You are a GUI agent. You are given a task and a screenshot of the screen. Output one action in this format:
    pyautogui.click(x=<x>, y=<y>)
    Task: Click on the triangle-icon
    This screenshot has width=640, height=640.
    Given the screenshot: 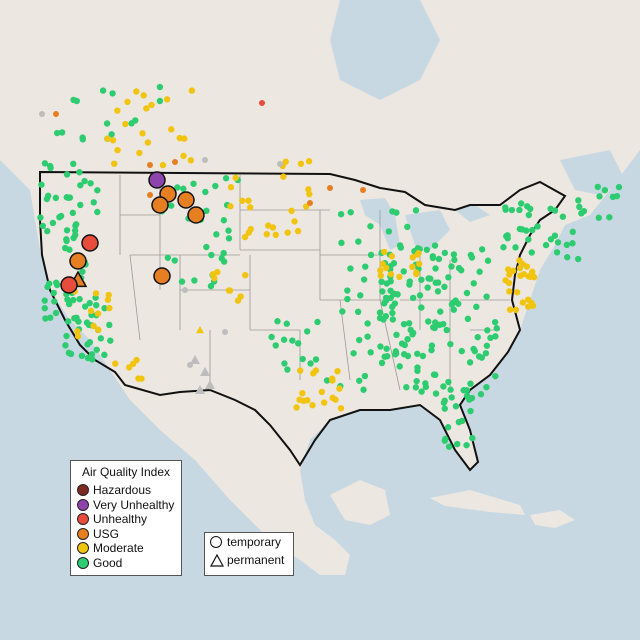 What is the action you would take?
    pyautogui.click(x=217, y=560)
    